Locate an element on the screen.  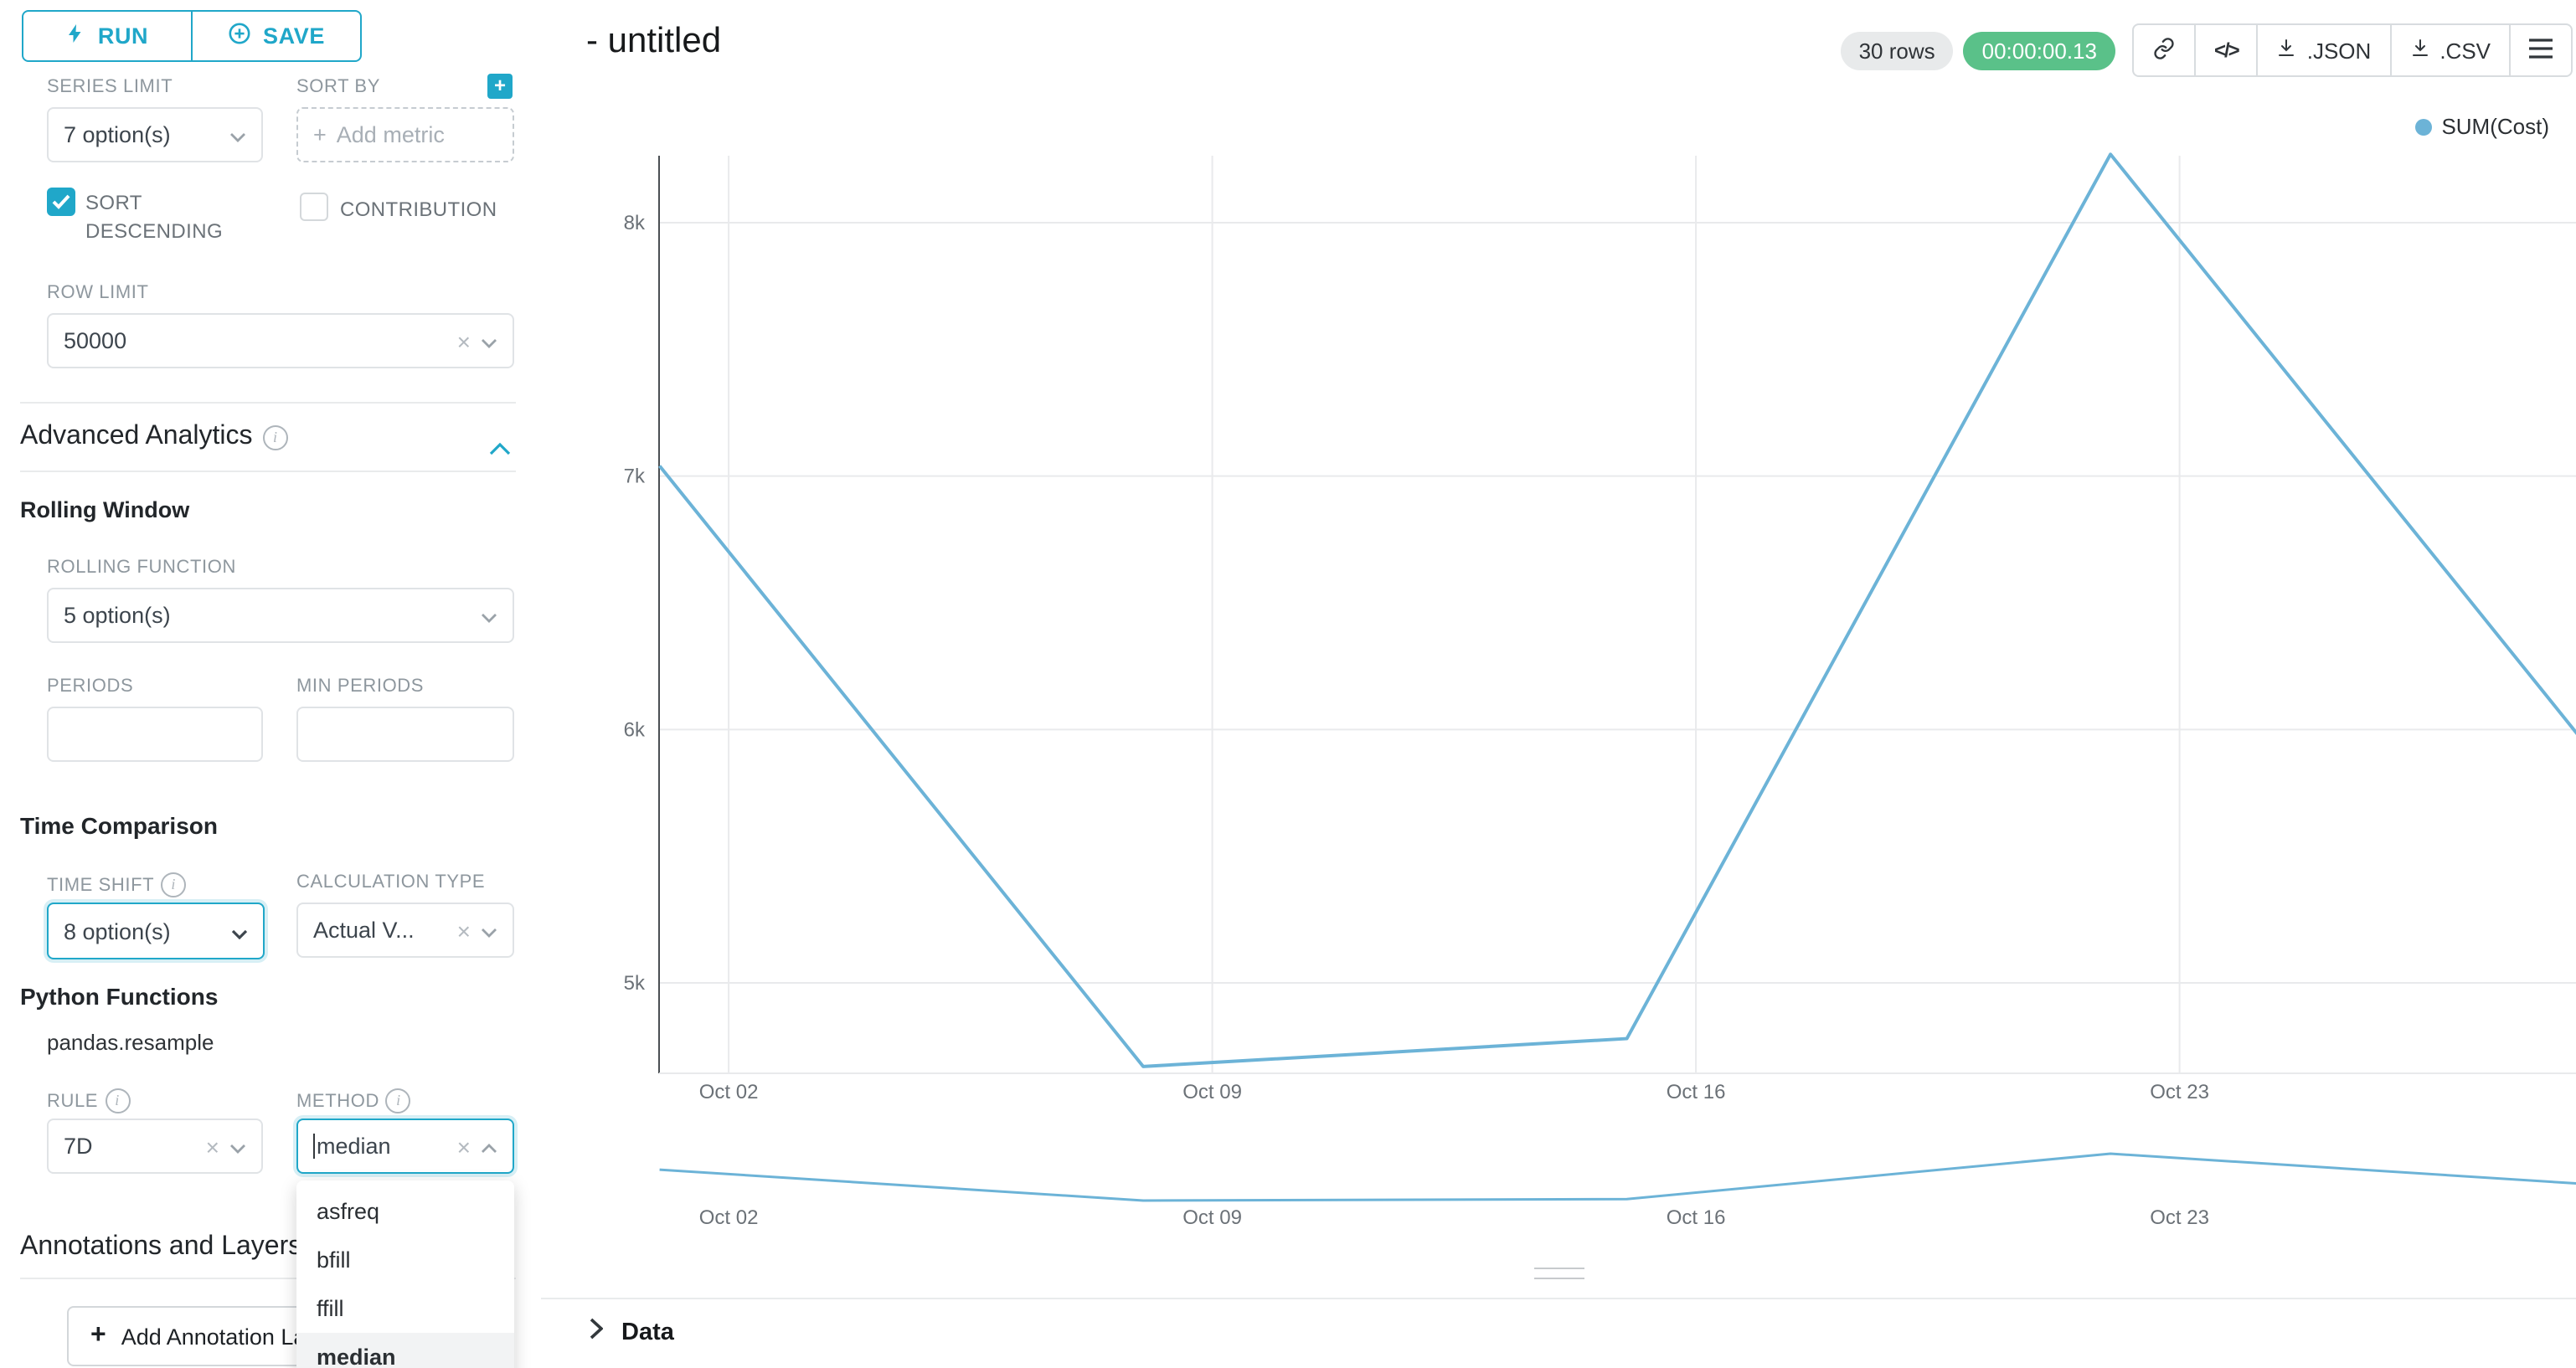
export-json-button: .JSON is located at coordinates (2324, 50).